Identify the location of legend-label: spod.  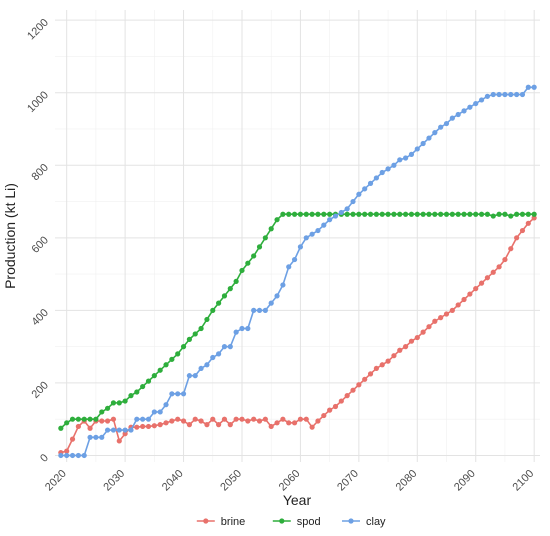
(309, 522).